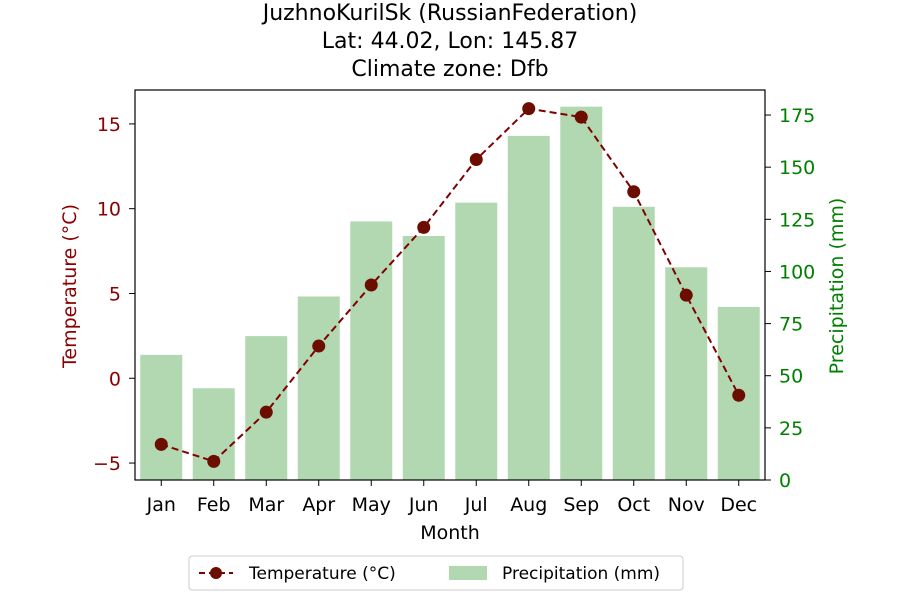 Image resolution: width=900 pixels, height=600 pixels. I want to click on x-tick-label-feb: Feb, so click(214, 505).